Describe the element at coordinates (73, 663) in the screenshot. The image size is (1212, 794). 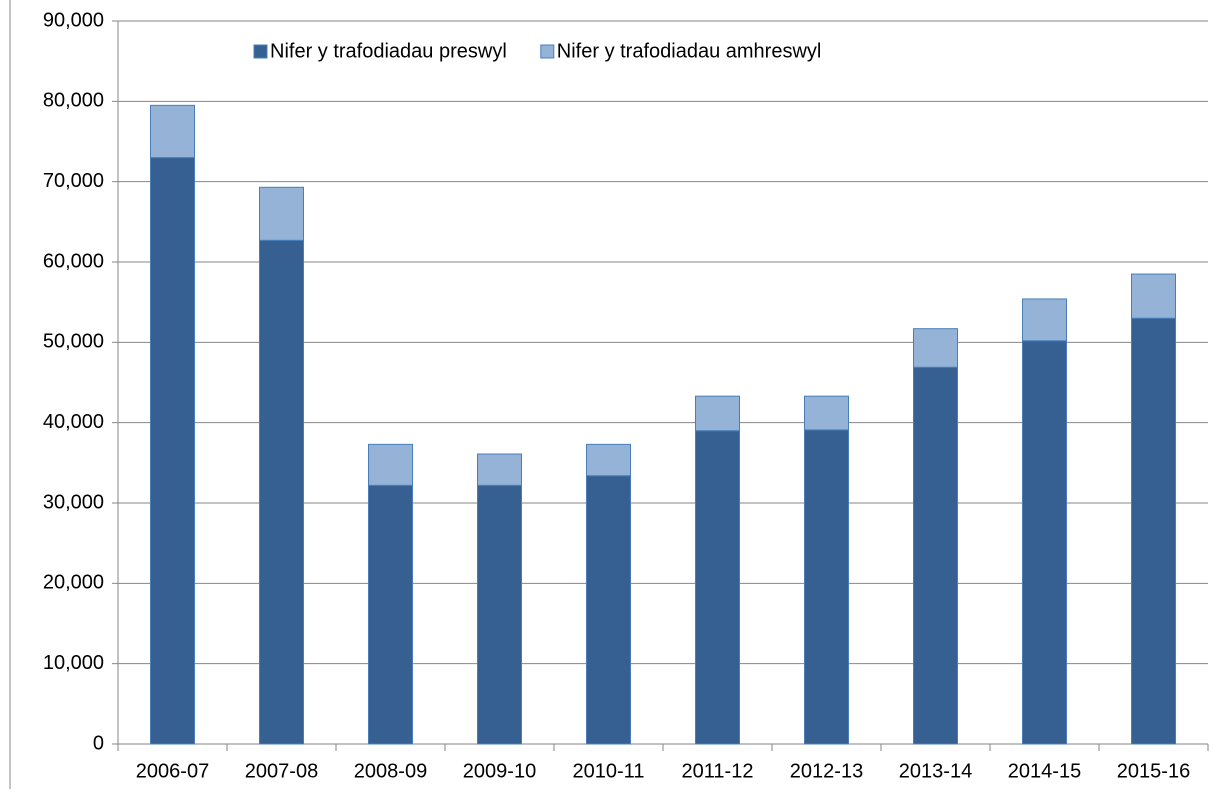
I see `y-tick-label: 10,000` at that location.